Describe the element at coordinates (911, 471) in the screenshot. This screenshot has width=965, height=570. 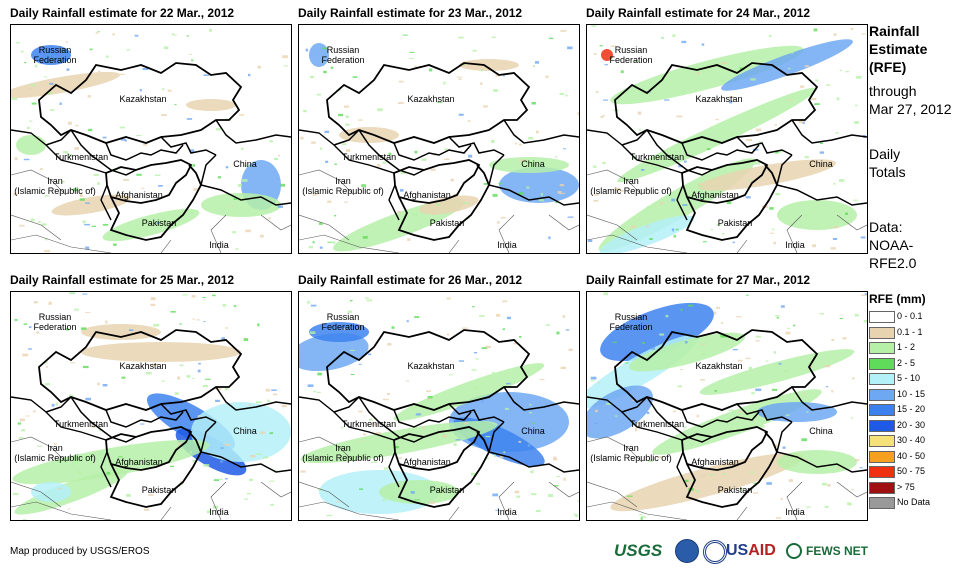
I see `legend-label: 50 - 75` at that location.